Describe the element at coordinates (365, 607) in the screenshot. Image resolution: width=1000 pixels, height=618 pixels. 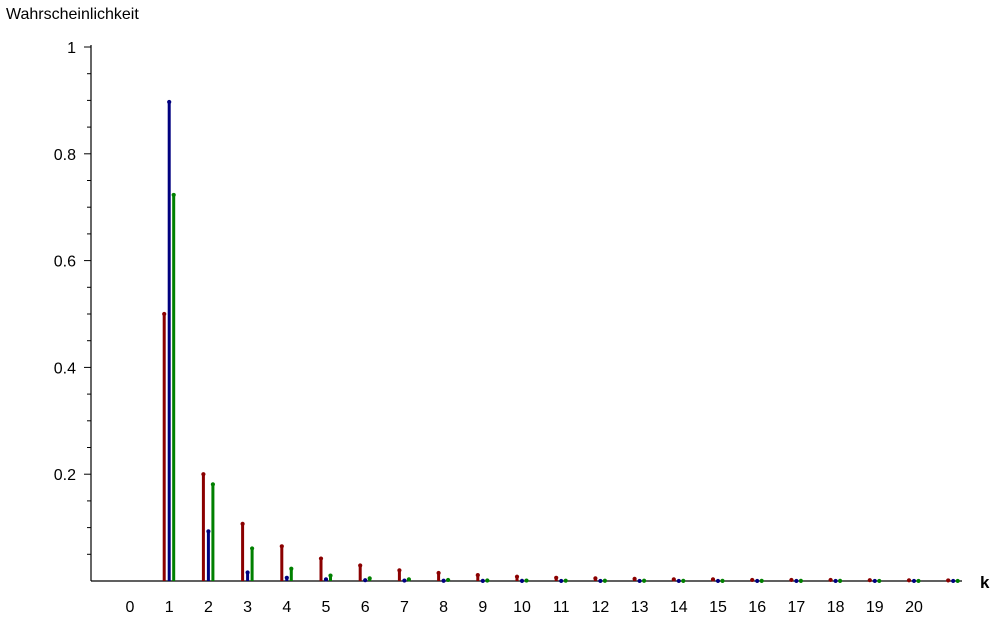
I see `x-tick-label: 6` at that location.